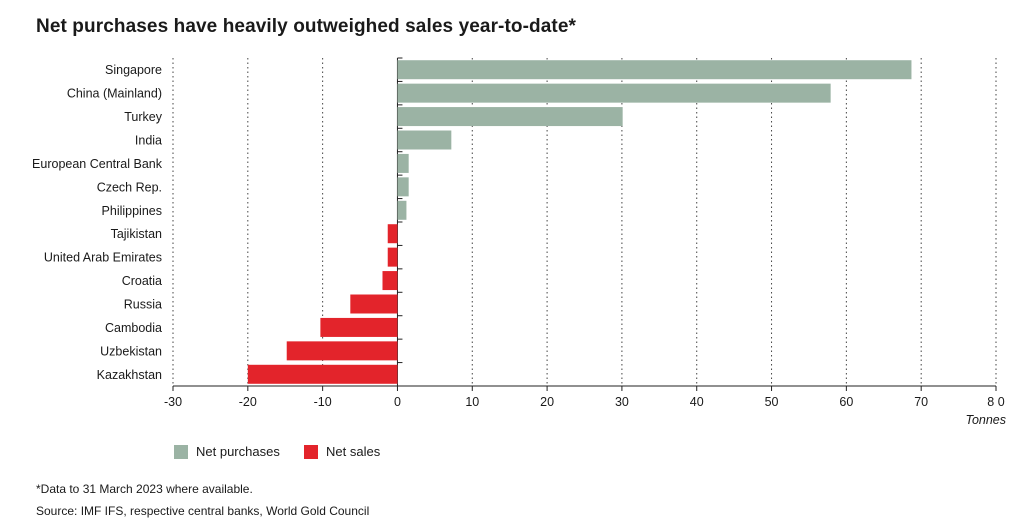 This screenshot has height=528, width=1024. I want to click on category-label: India, so click(148, 141).